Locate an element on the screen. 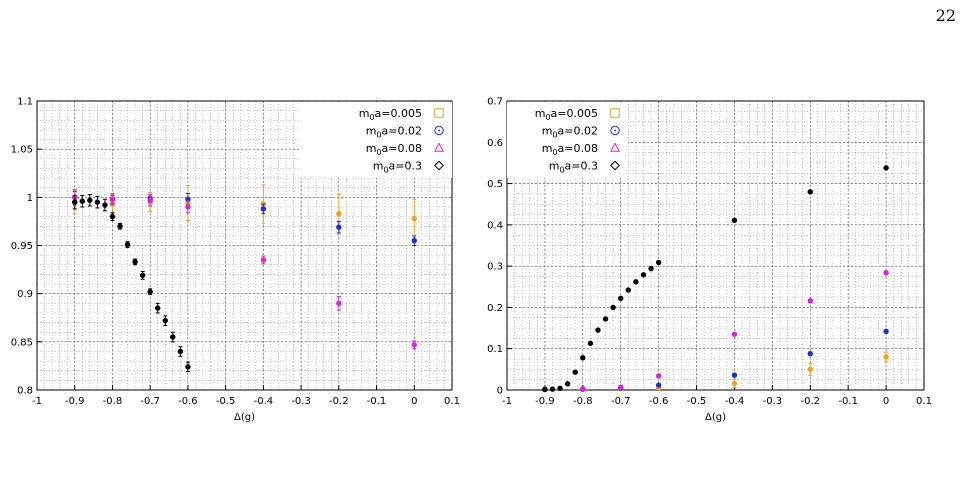 This screenshot has height=496, width=970. legend-marker-dot is located at coordinates (615, 130).